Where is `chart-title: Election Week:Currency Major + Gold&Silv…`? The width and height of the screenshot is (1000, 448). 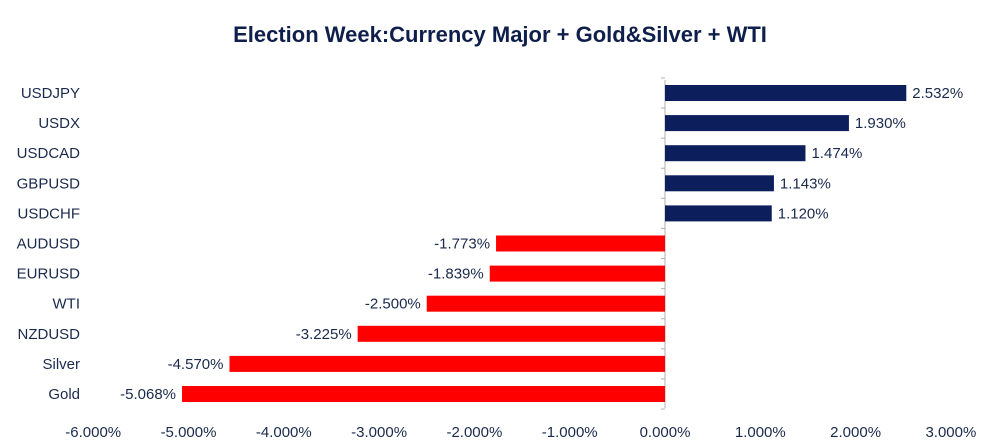
chart-title: Election Week:Currency Major + Gold&Silv… is located at coordinates (500, 34).